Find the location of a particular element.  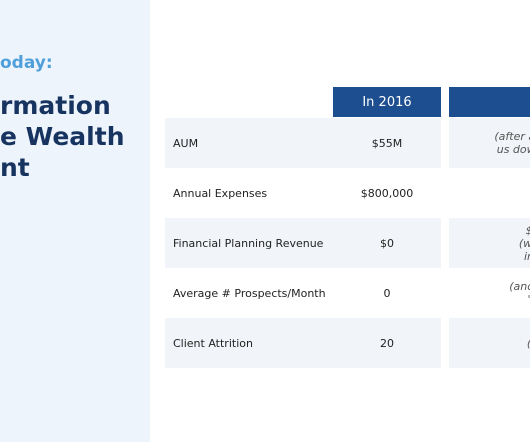

note-line: (and 1- is located at coordinates (519, 286).